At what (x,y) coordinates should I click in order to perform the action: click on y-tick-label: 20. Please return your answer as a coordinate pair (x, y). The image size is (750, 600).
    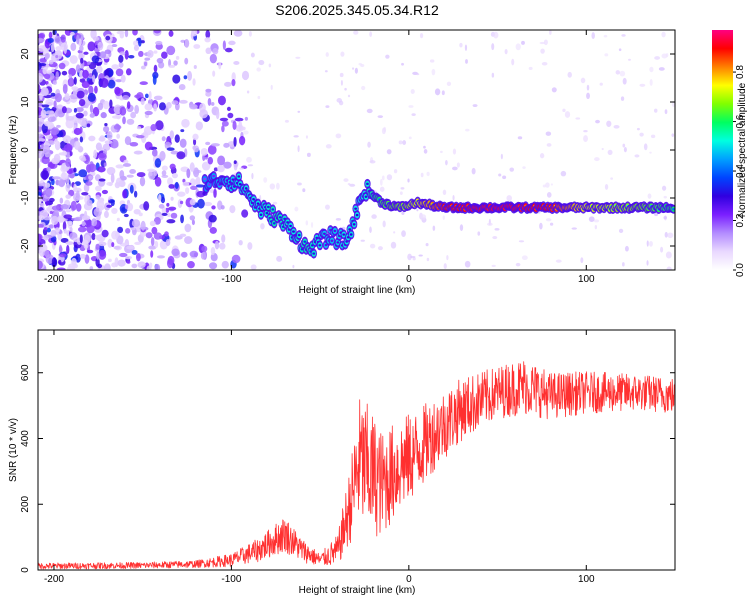
    Looking at the image, I should click on (25, 54).